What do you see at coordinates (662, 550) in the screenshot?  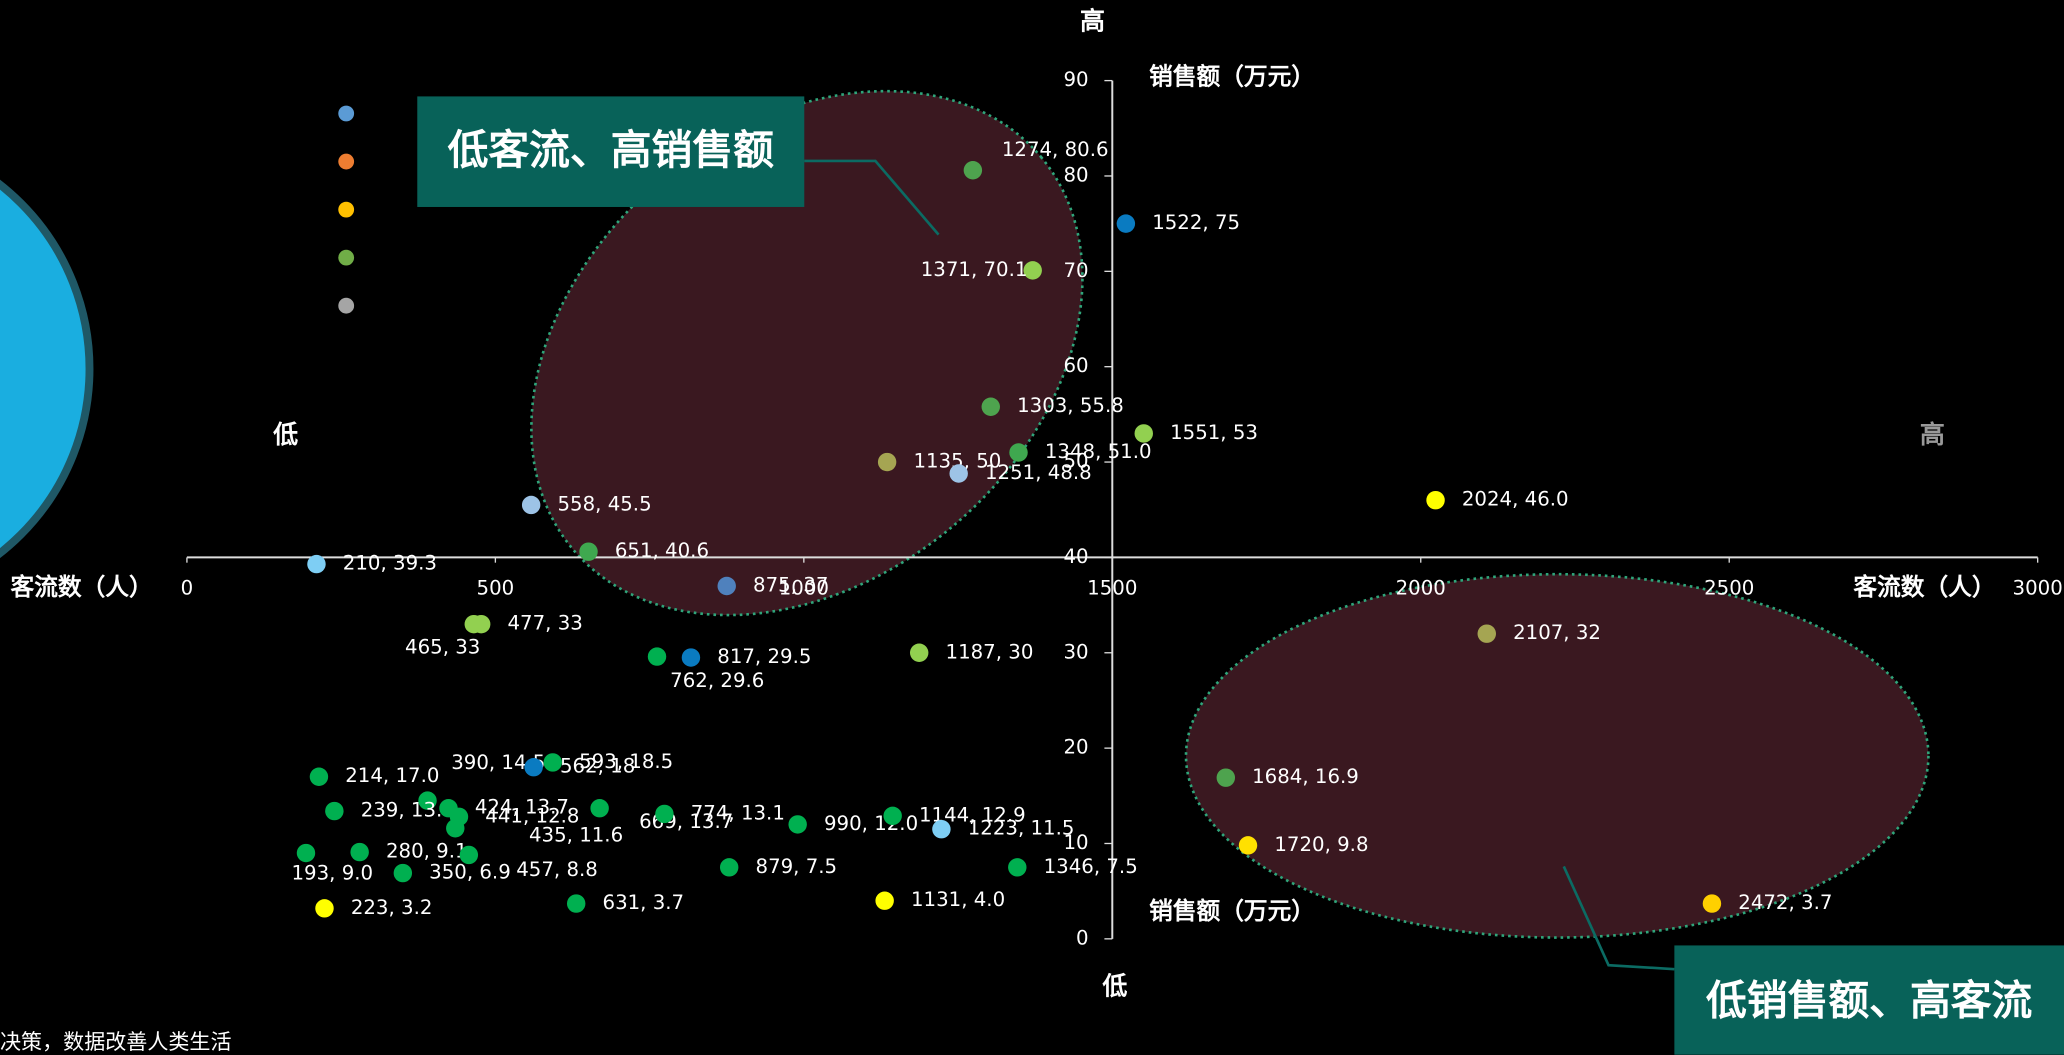 I see `point-label: 651, 40.6` at bounding box center [662, 550].